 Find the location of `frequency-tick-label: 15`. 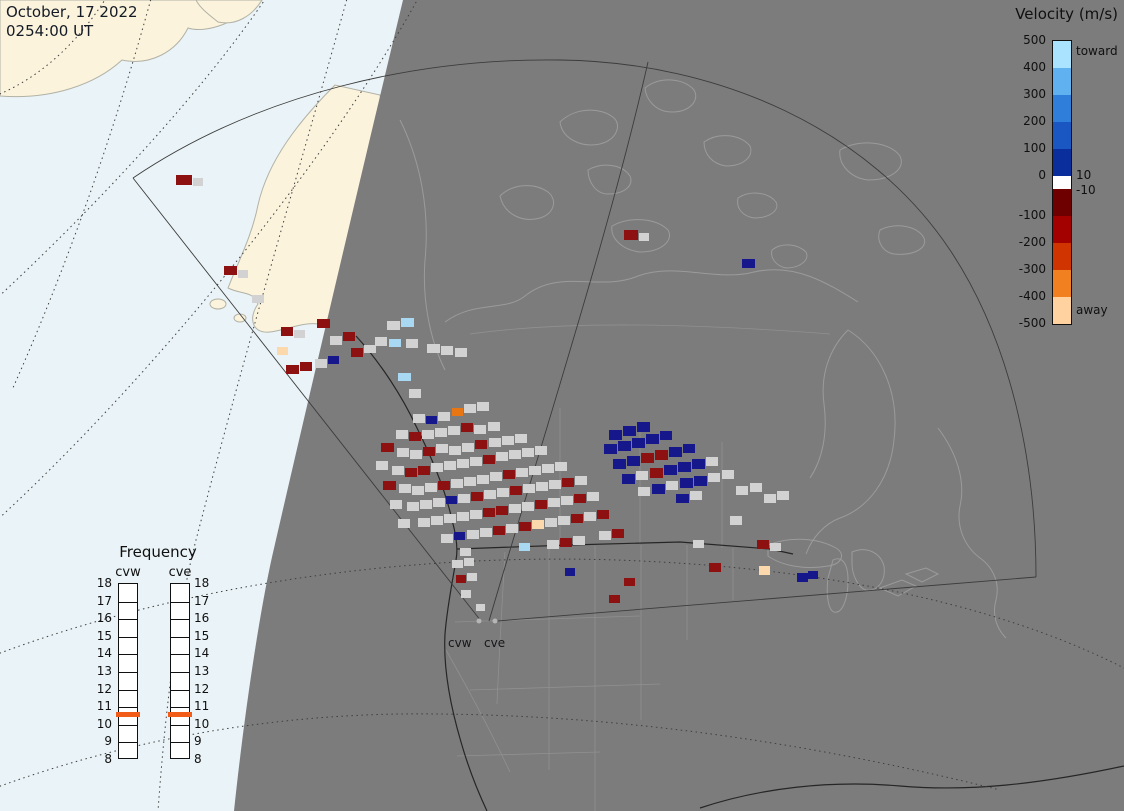

frequency-tick-label: 15 is located at coordinates (104, 635).